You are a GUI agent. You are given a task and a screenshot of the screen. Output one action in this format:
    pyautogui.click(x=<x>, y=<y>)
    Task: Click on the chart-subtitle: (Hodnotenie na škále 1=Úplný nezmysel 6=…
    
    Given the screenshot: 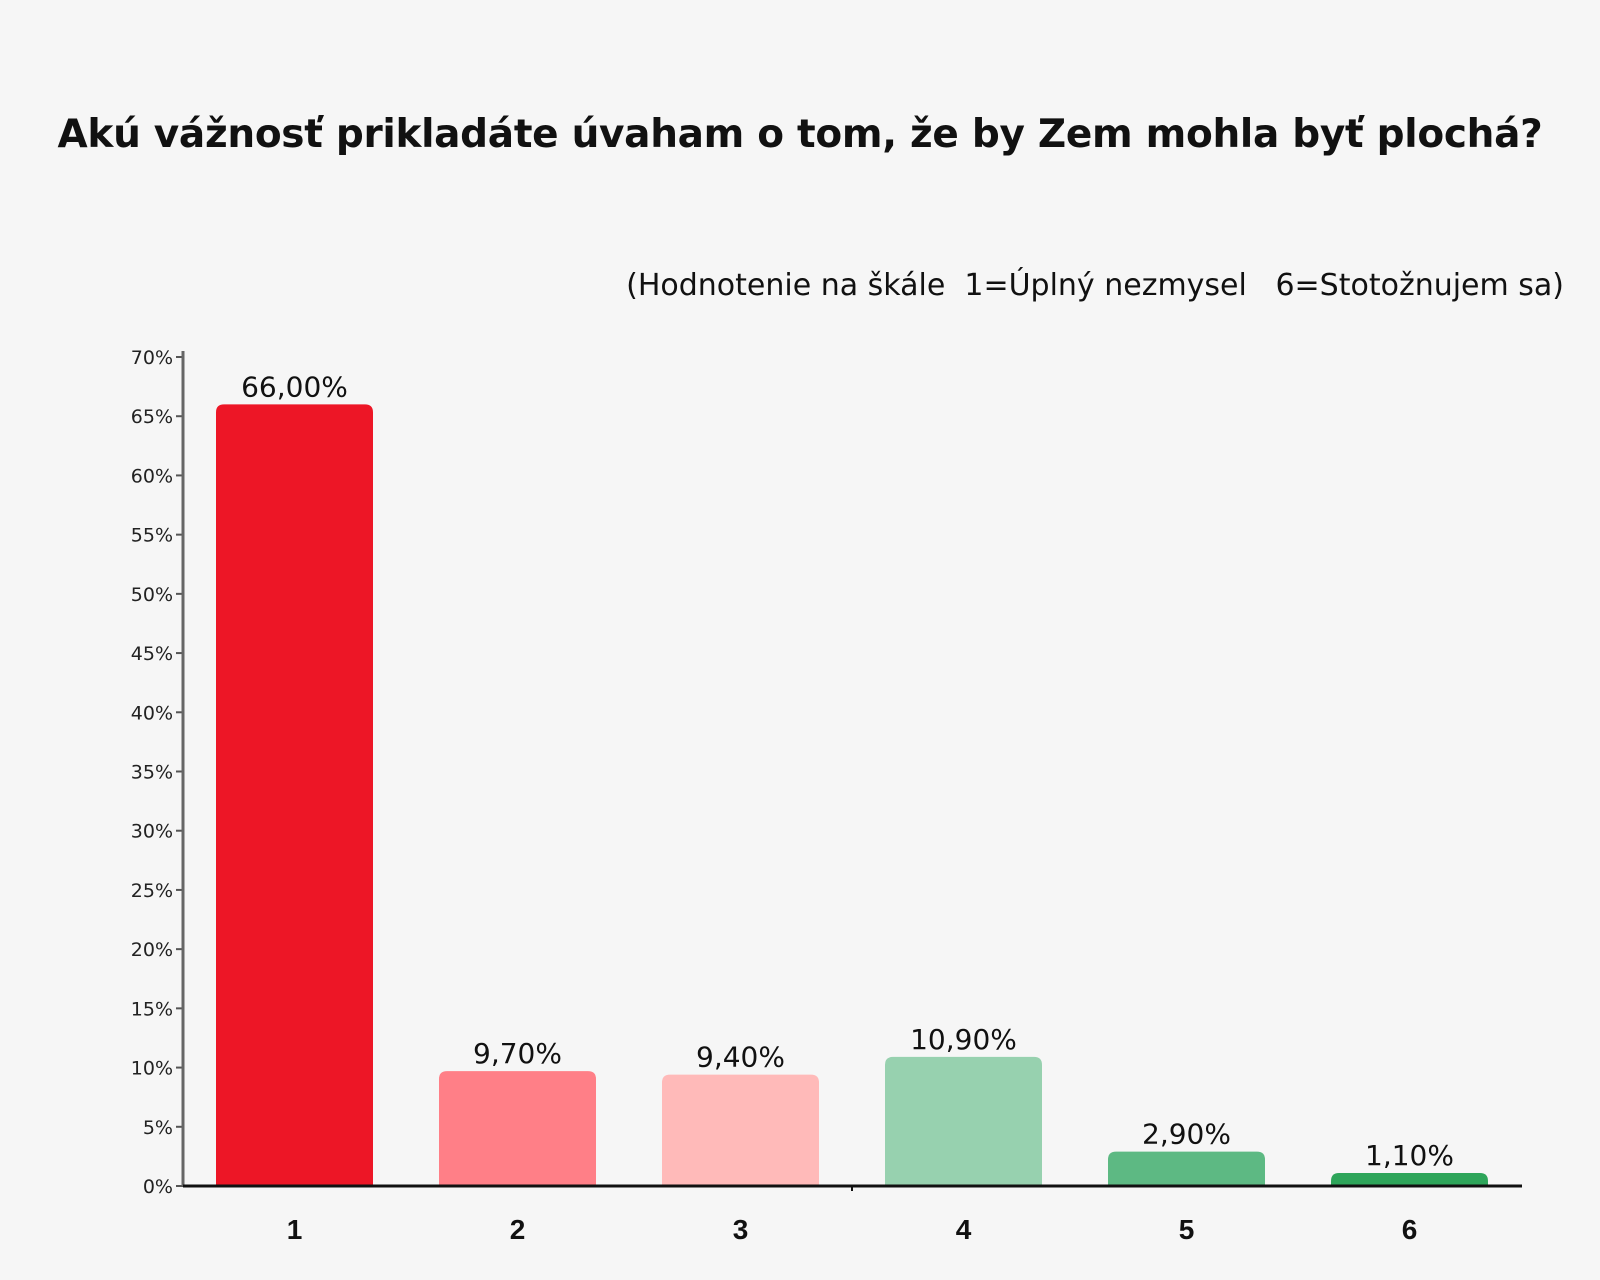 What is the action you would take?
    pyautogui.click(x=1095, y=285)
    